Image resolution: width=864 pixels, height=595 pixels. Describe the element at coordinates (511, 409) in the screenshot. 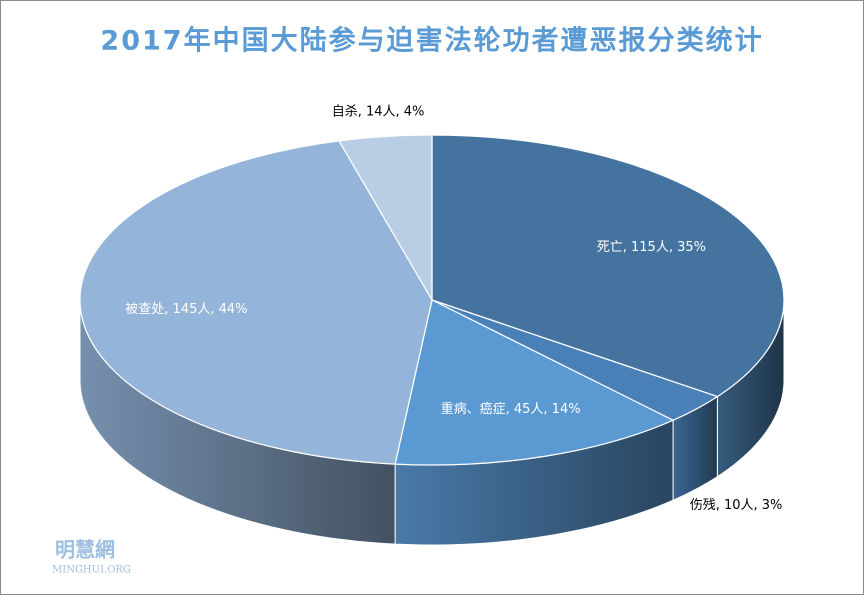

I see `data-label: 重病、癌症, 45人, 14%` at that location.